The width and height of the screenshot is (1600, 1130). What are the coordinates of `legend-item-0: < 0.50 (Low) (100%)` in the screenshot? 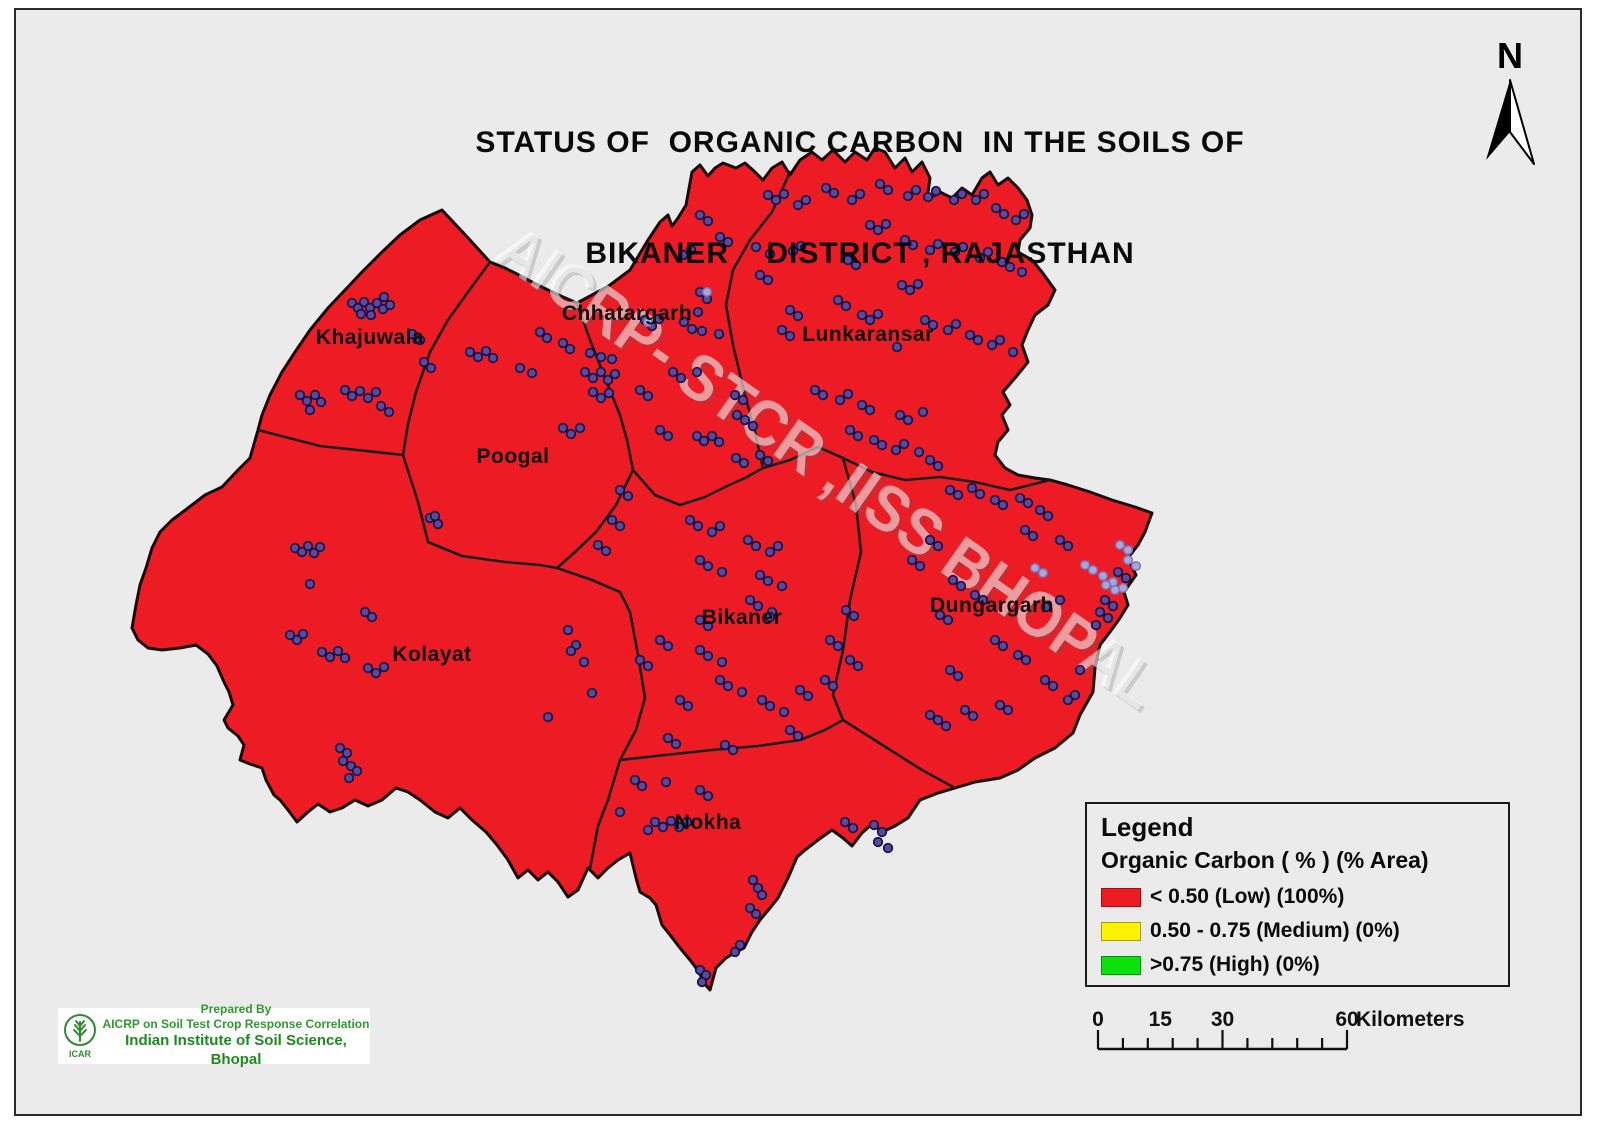 It's located at (1304, 897).